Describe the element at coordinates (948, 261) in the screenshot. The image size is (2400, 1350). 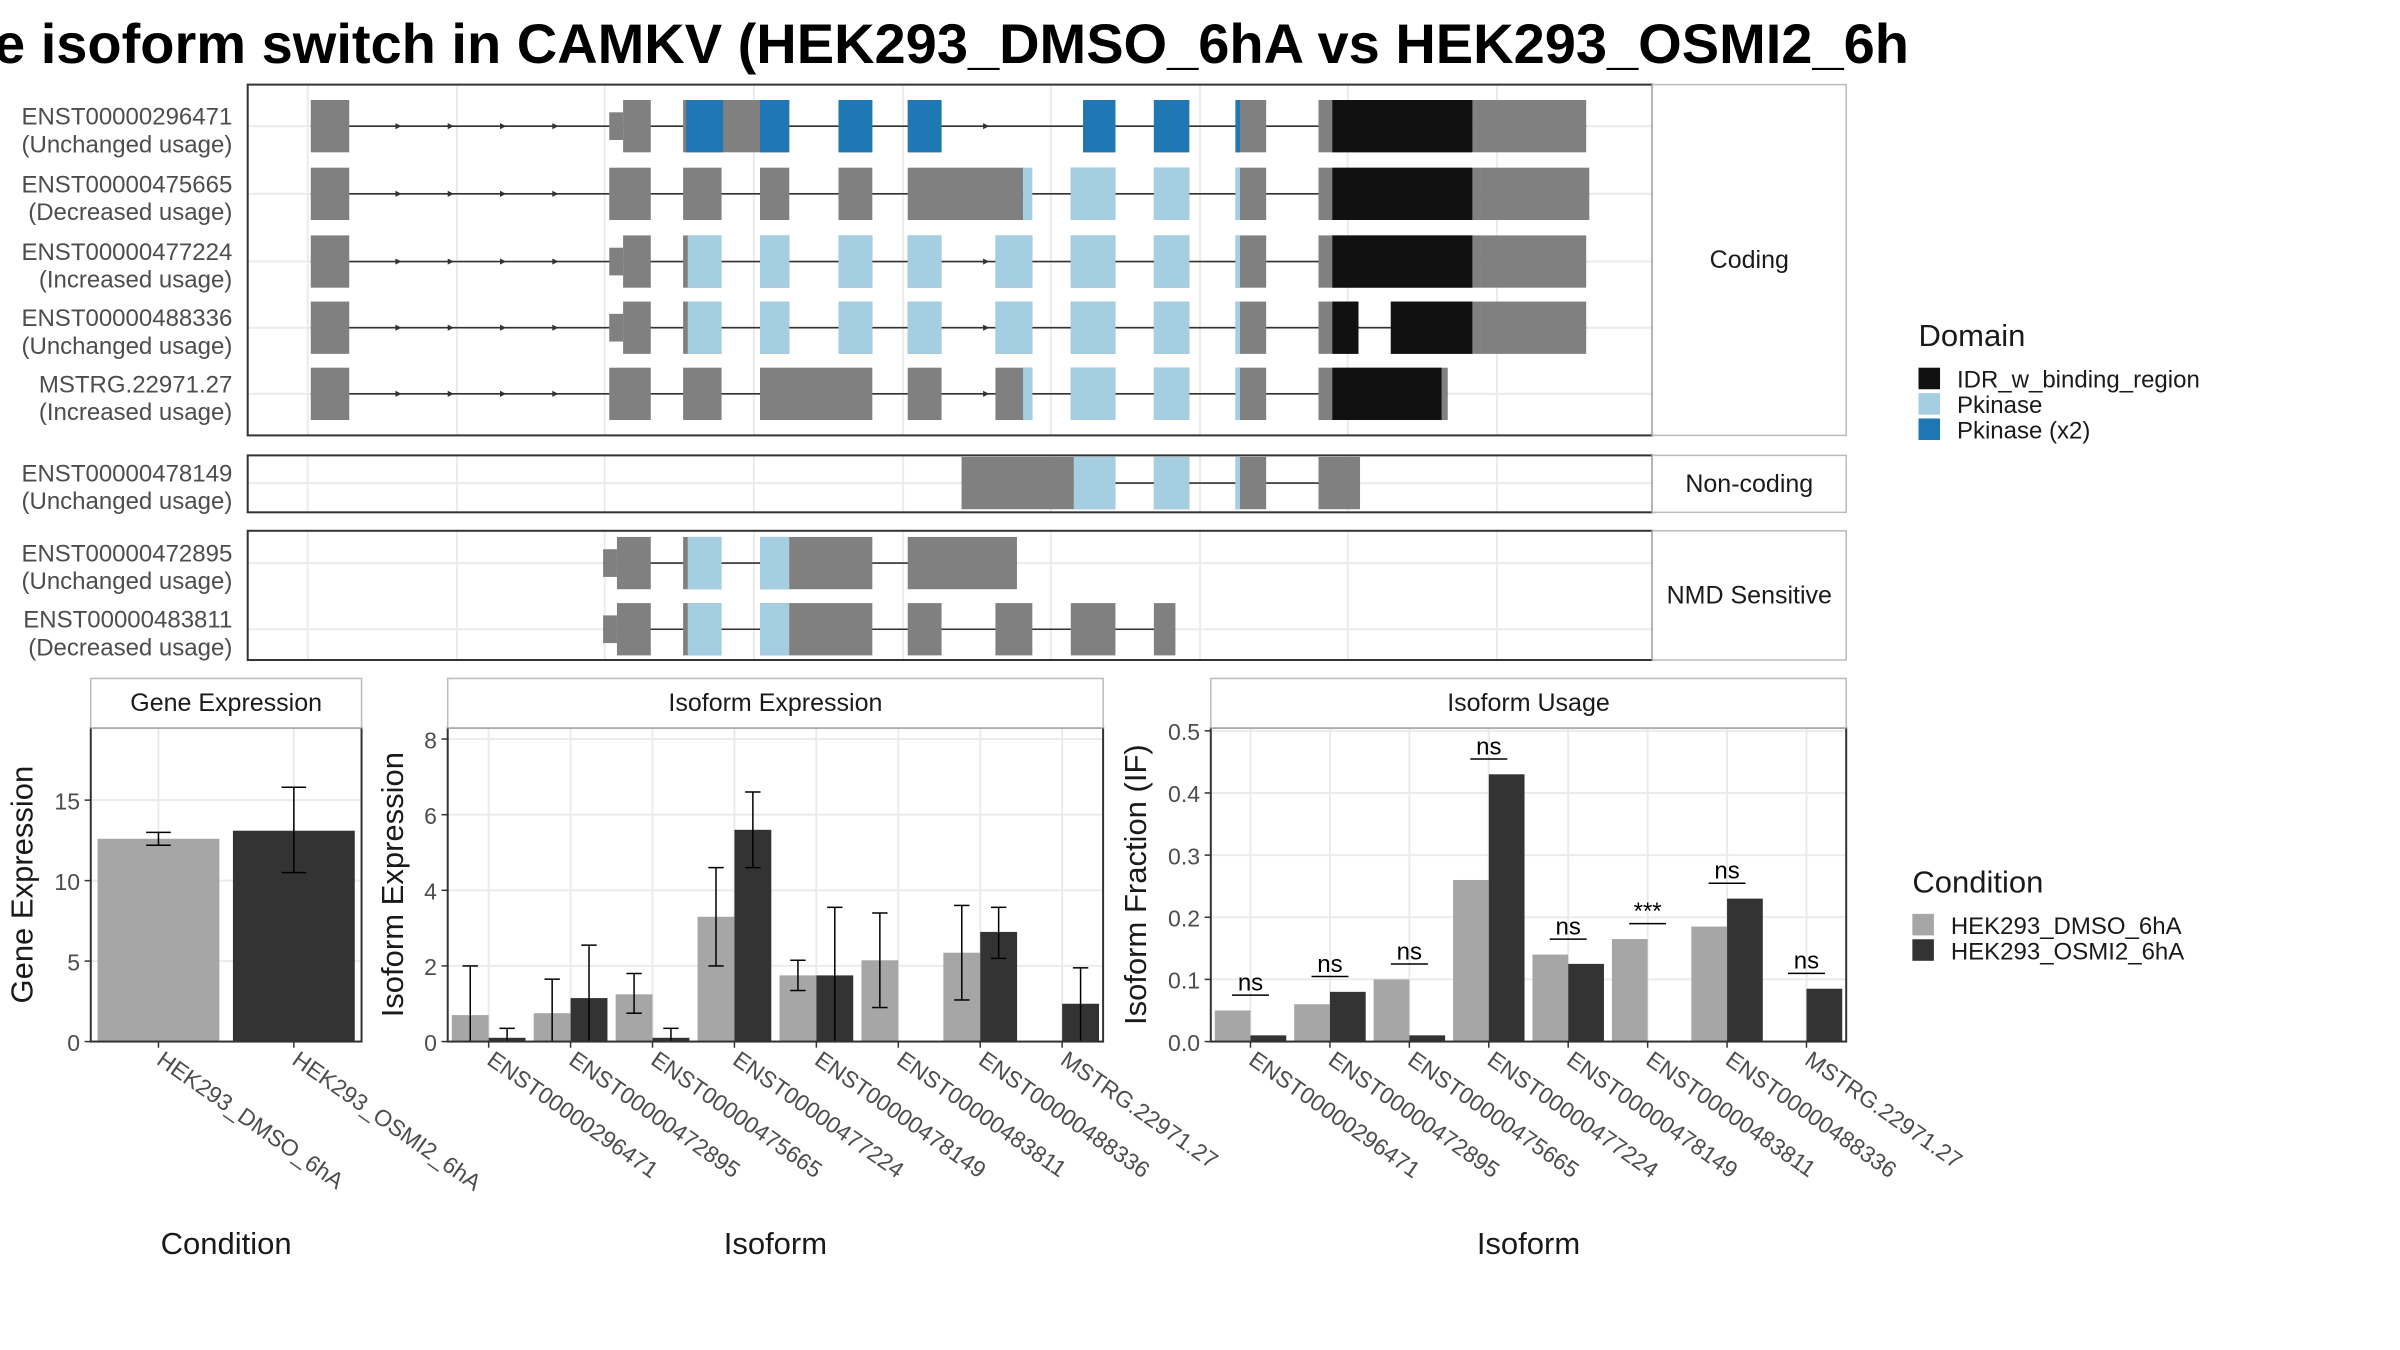
I see `transcript-enst00000477224` at that location.